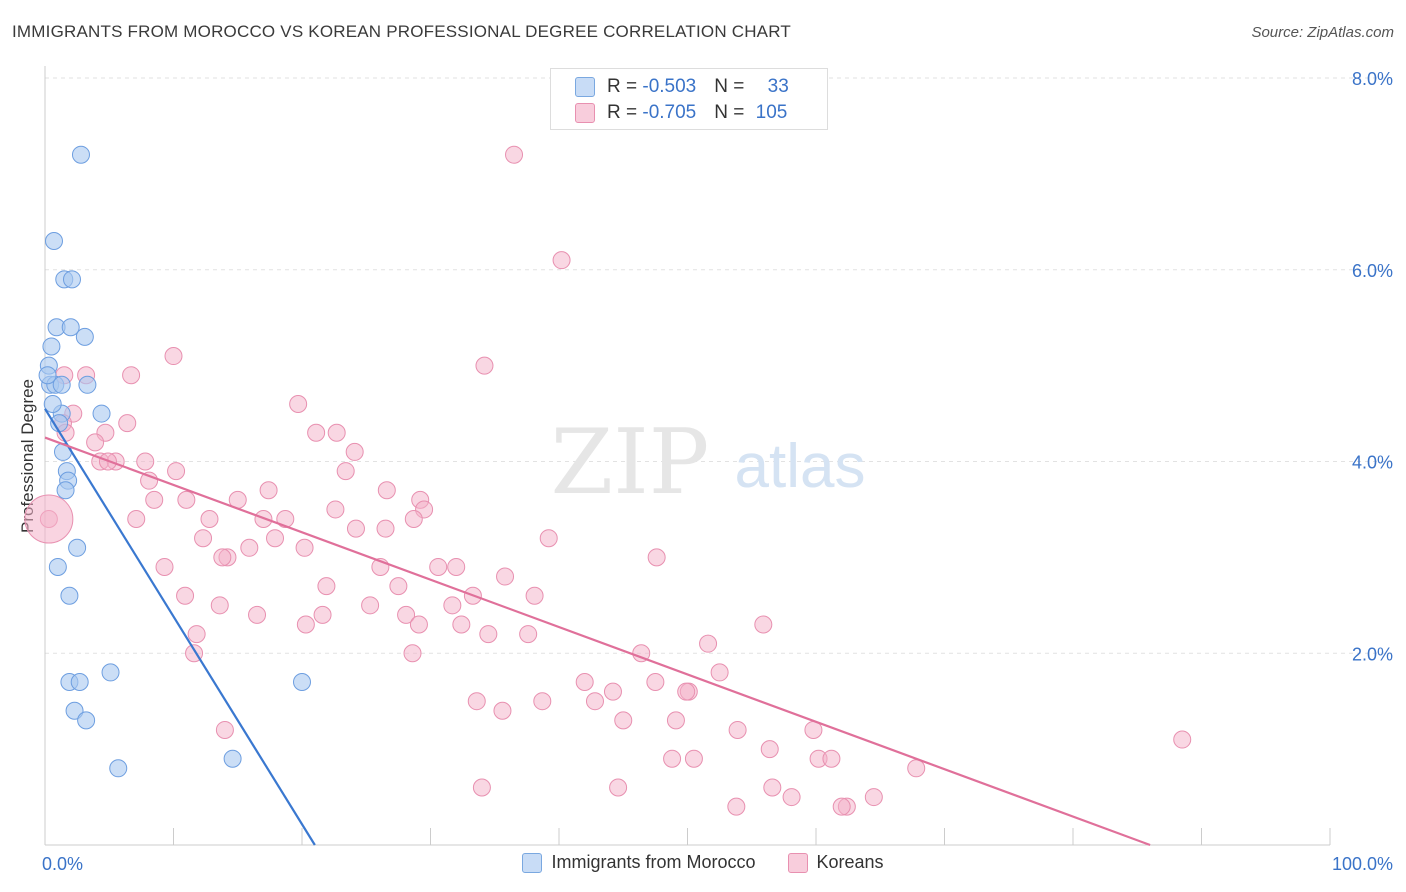 This screenshot has width=1406, height=892. I want to click on legend-label-morocco: Immigrants from Morocco, so click(653, 862).